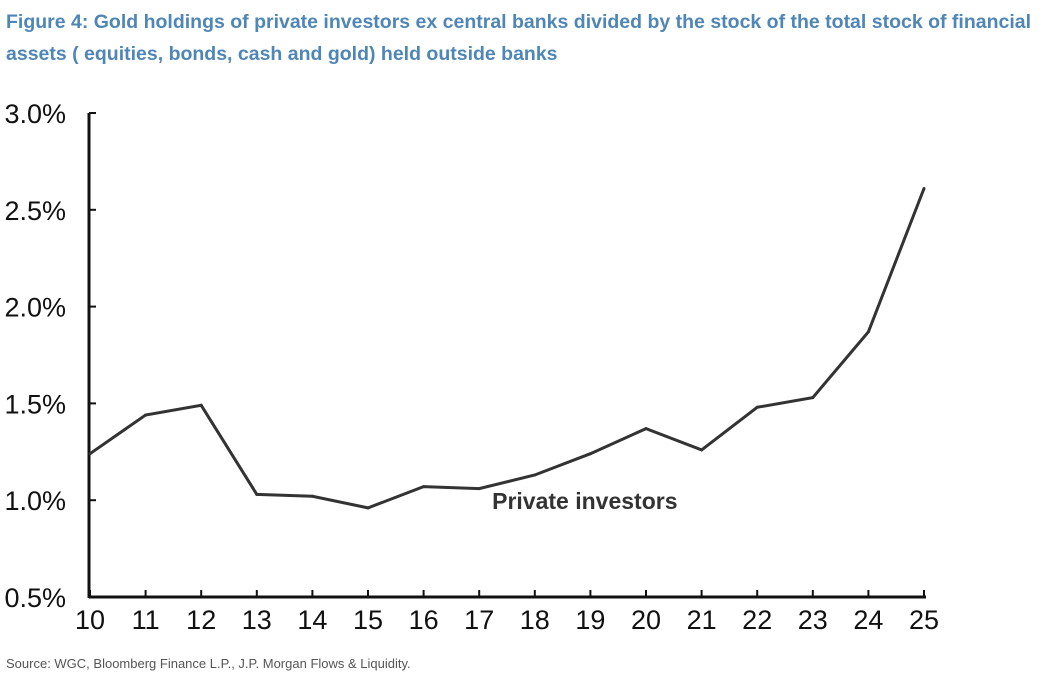 Image resolution: width=1050 pixels, height=676 pixels. I want to click on x-tick-label: 22, so click(757, 620).